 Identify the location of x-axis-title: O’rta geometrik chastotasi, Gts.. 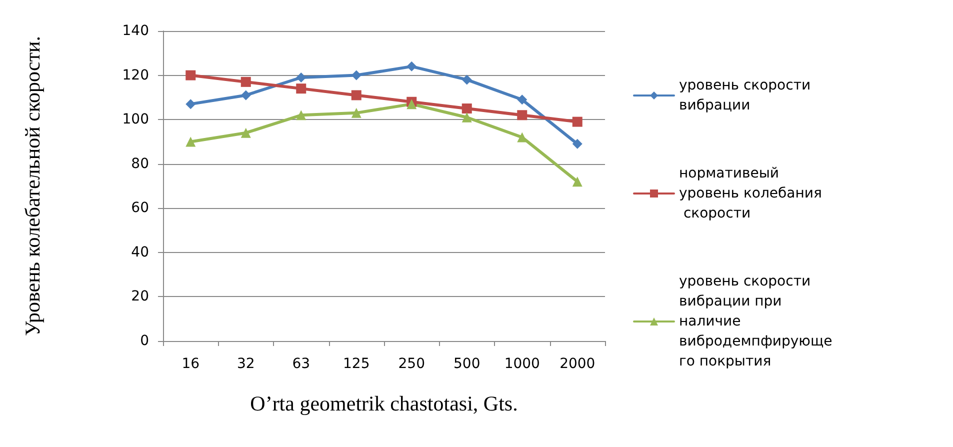
(384, 404).